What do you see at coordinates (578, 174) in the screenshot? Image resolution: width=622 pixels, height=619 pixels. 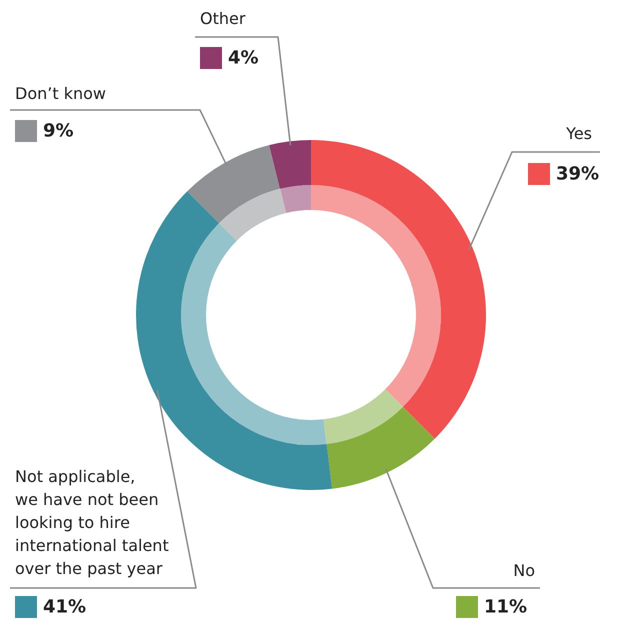 I see `data-label: 39%` at bounding box center [578, 174].